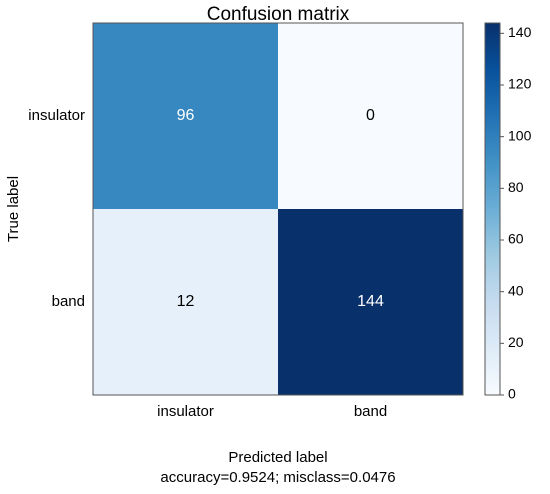  What do you see at coordinates (56, 115) in the screenshot?
I see `y-tick-label: insulator` at bounding box center [56, 115].